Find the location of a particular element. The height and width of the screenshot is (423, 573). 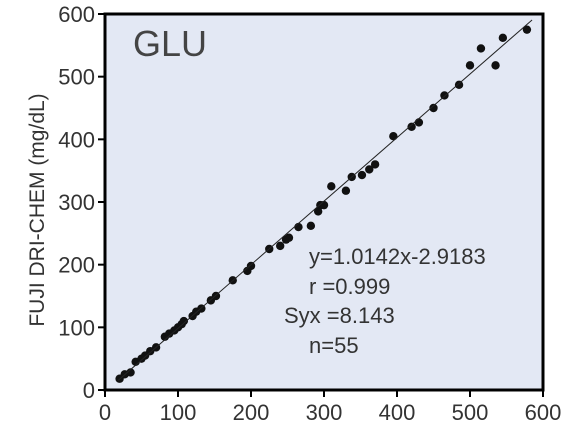

regression-equation: y=1.0142x-2.9183 is located at coordinates (397, 256).